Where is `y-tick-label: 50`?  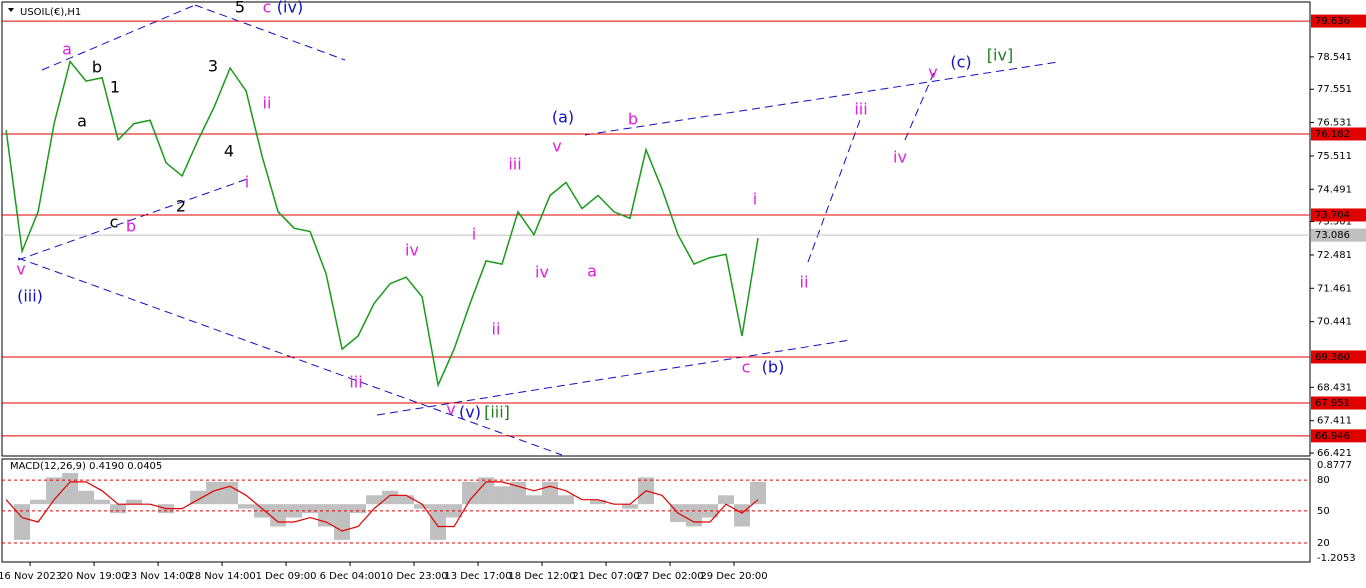
y-tick-label: 50 is located at coordinates (1323, 511).